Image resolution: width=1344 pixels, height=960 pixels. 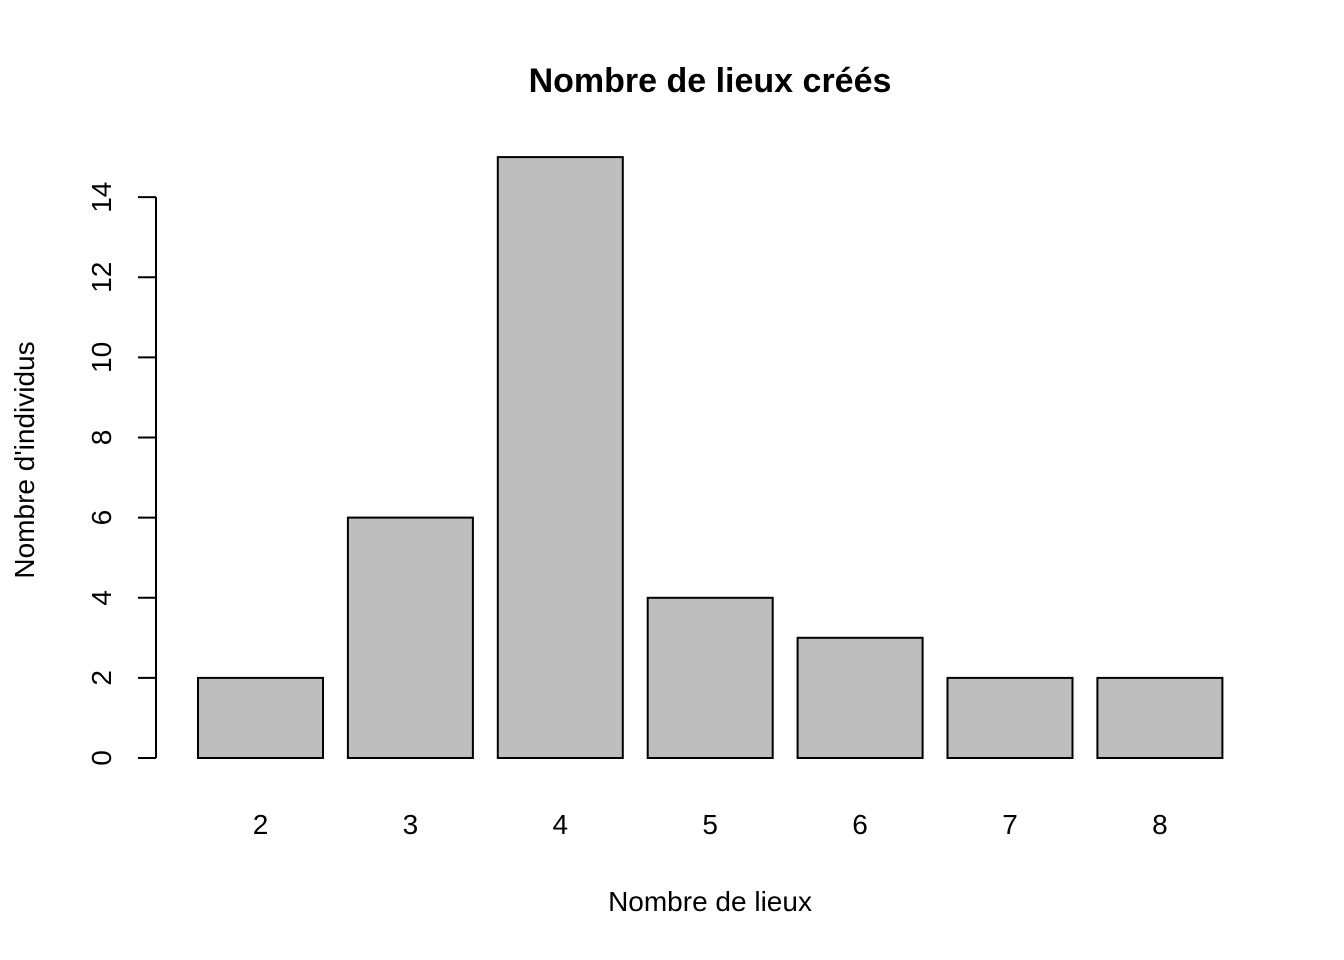 I want to click on x-tick-label-3: 3, so click(x=411, y=824).